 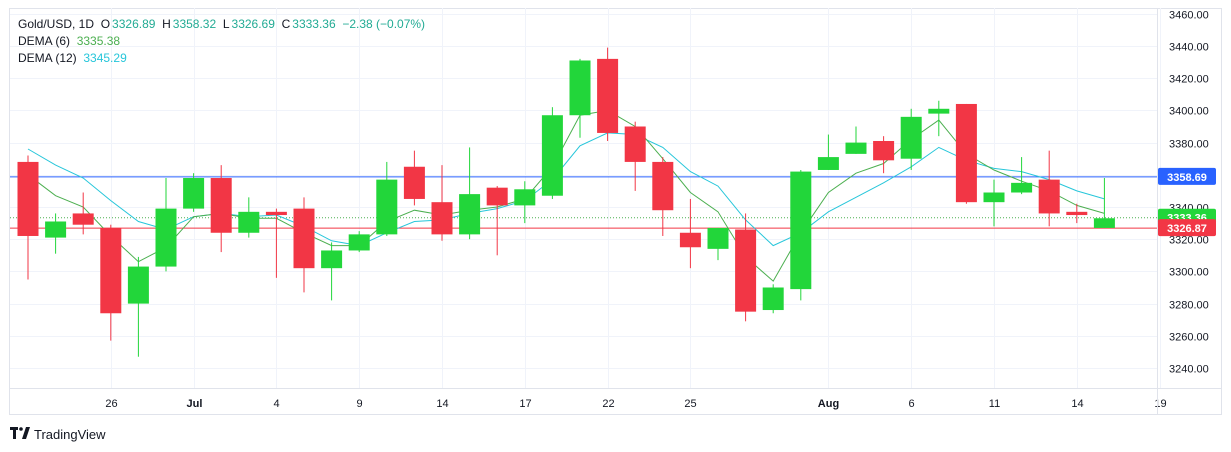 What do you see at coordinates (195, 404) in the screenshot?
I see `x-tick-label: Jul` at bounding box center [195, 404].